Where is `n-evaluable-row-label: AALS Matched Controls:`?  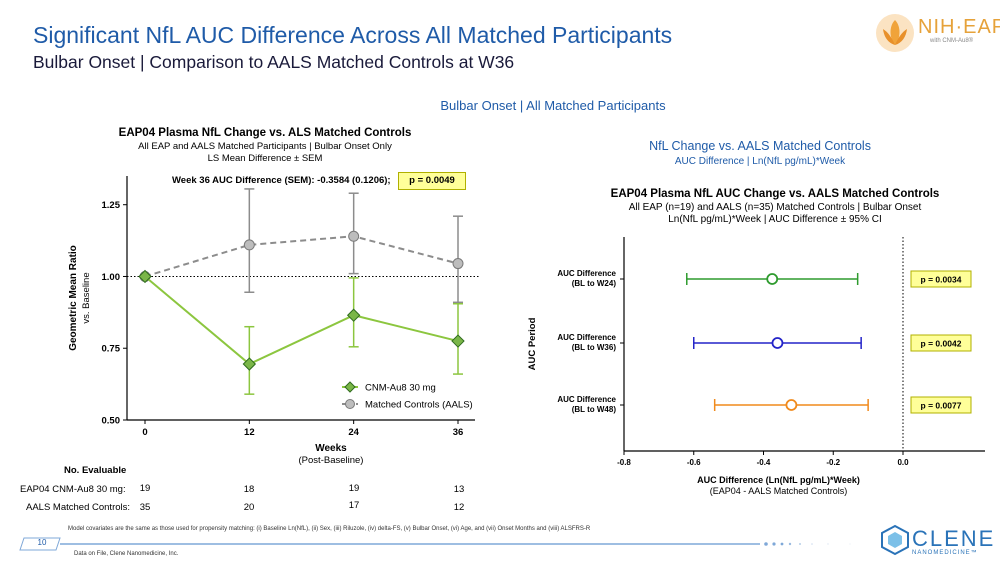
n-evaluable-row-label: AALS Matched Controls: is located at coordinates (78, 507).